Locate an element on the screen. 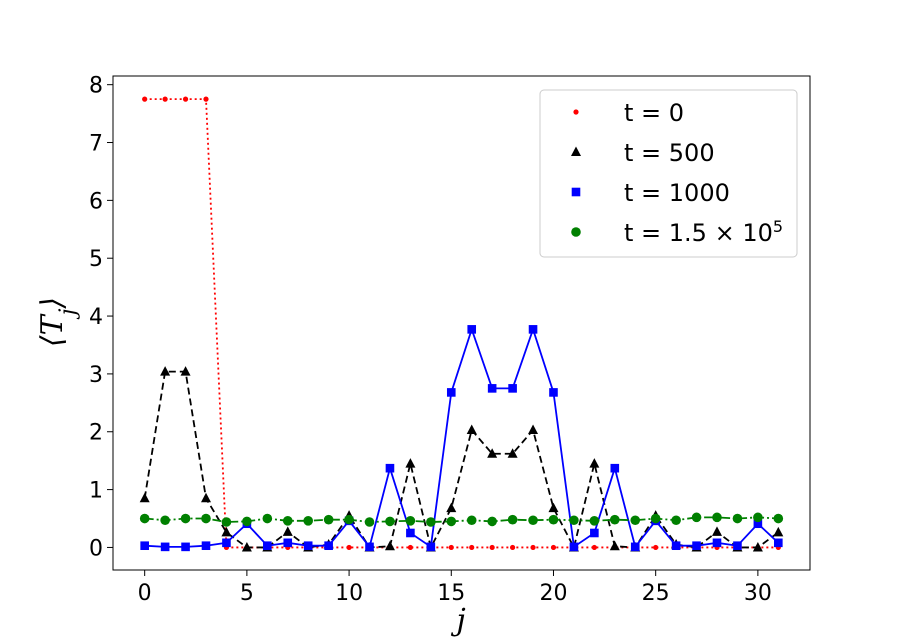 The width and height of the screenshot is (900, 641). y-axis-label-text: ⟨Tj⟩ is located at coordinates (58, 322).